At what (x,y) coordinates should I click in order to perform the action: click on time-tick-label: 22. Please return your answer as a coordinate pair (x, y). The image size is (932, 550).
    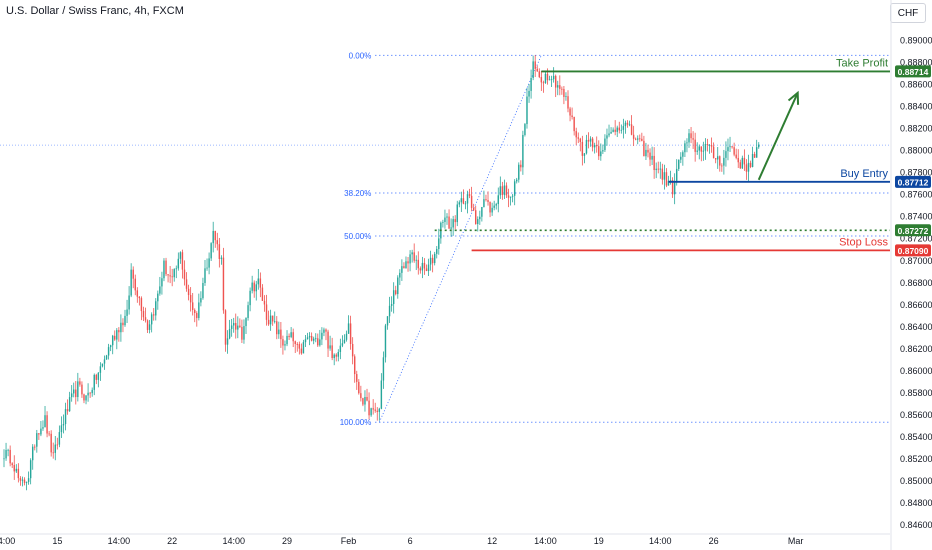
    Looking at the image, I should click on (172, 541).